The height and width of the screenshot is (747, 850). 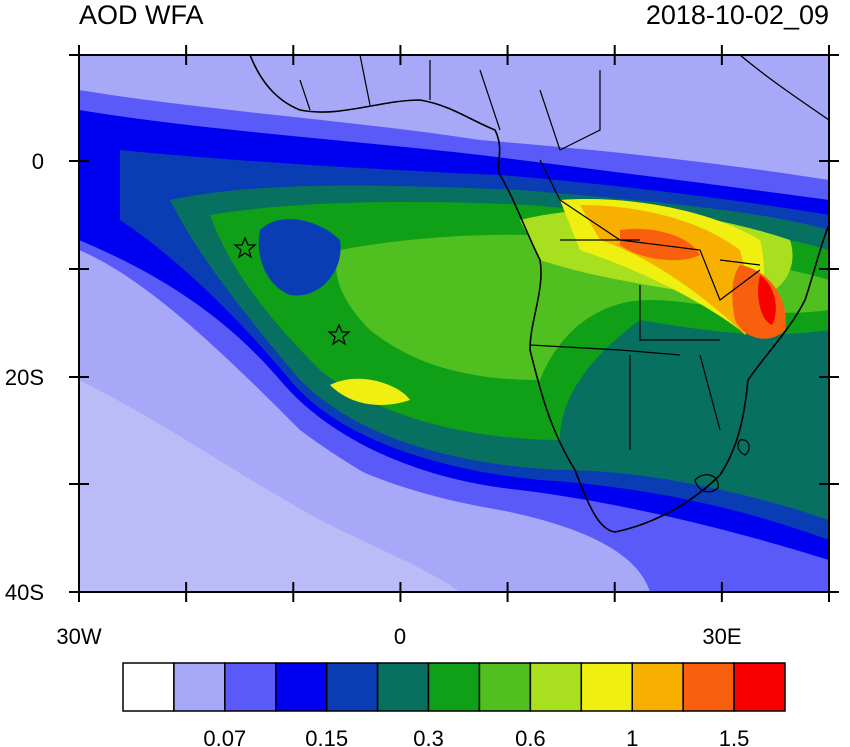 What do you see at coordinates (326, 736) in the screenshot?
I see `colorbar-label: 0.15` at bounding box center [326, 736].